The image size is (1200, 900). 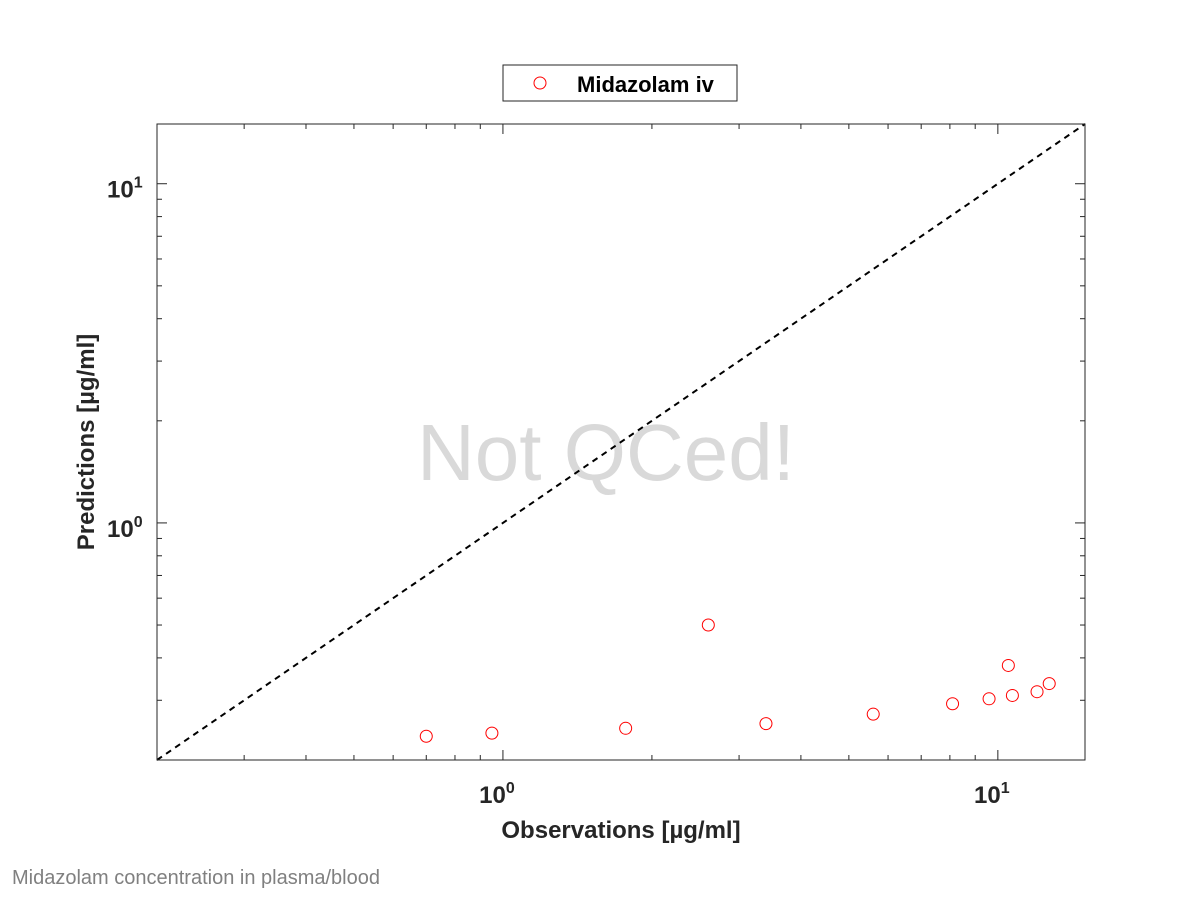 I want to click on legend-box, so click(x=620, y=83).